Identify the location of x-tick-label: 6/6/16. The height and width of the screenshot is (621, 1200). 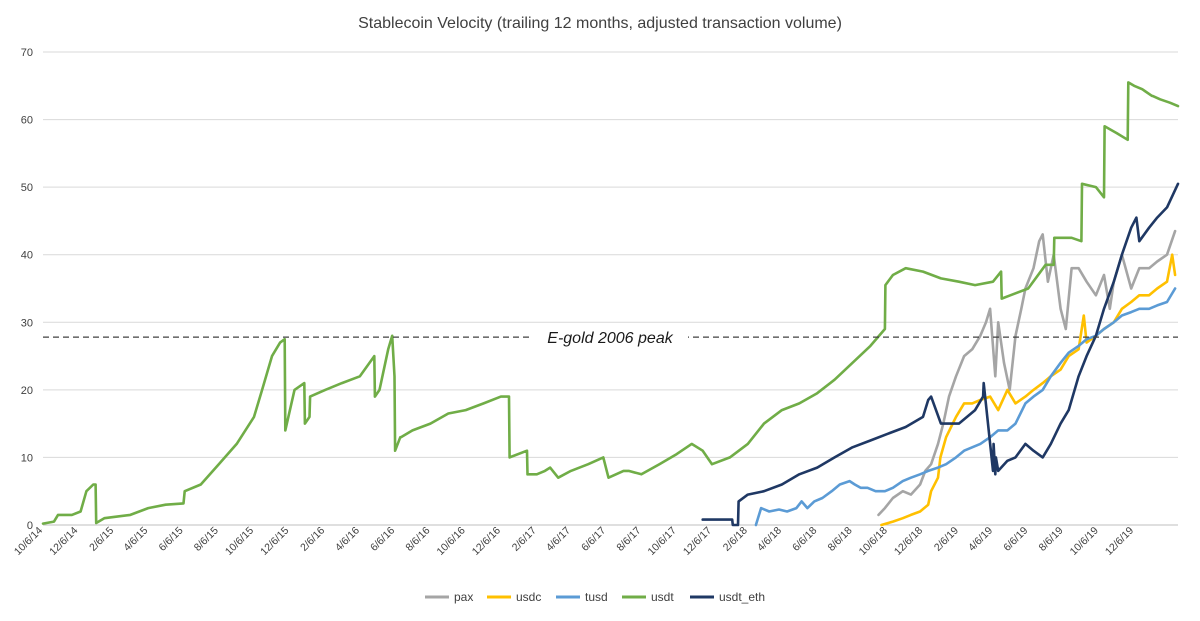
(382, 539).